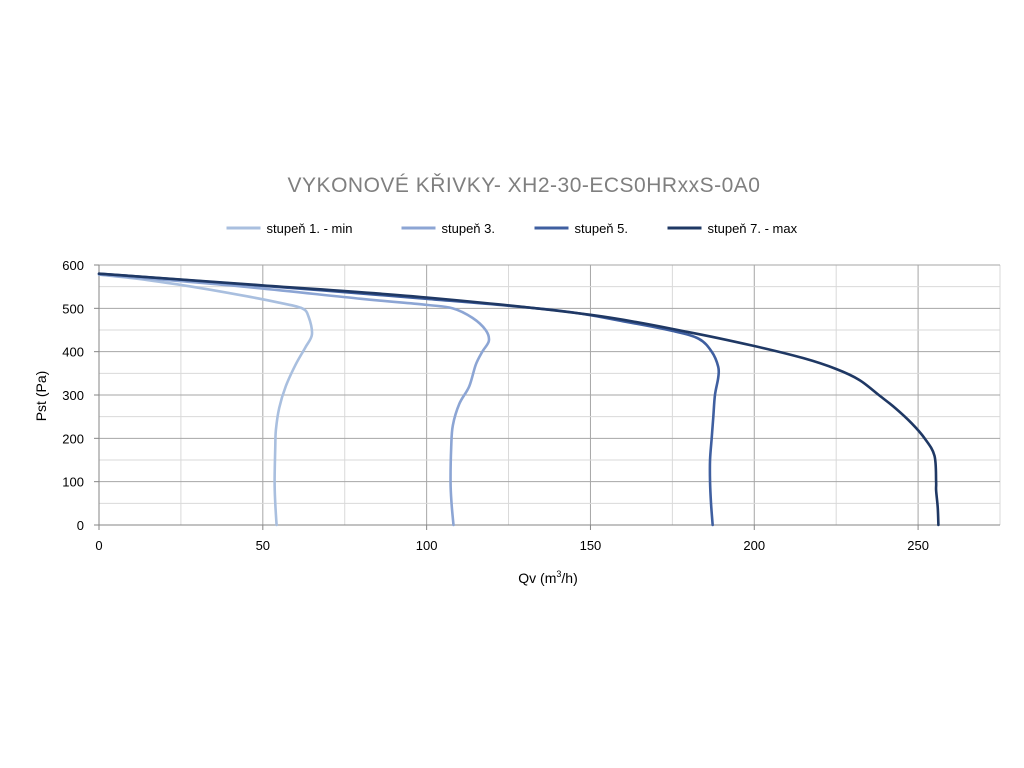 This screenshot has height=768, width=1024. Describe the element at coordinates (73, 352) in the screenshot. I see `y-tick-label: 400` at that location.